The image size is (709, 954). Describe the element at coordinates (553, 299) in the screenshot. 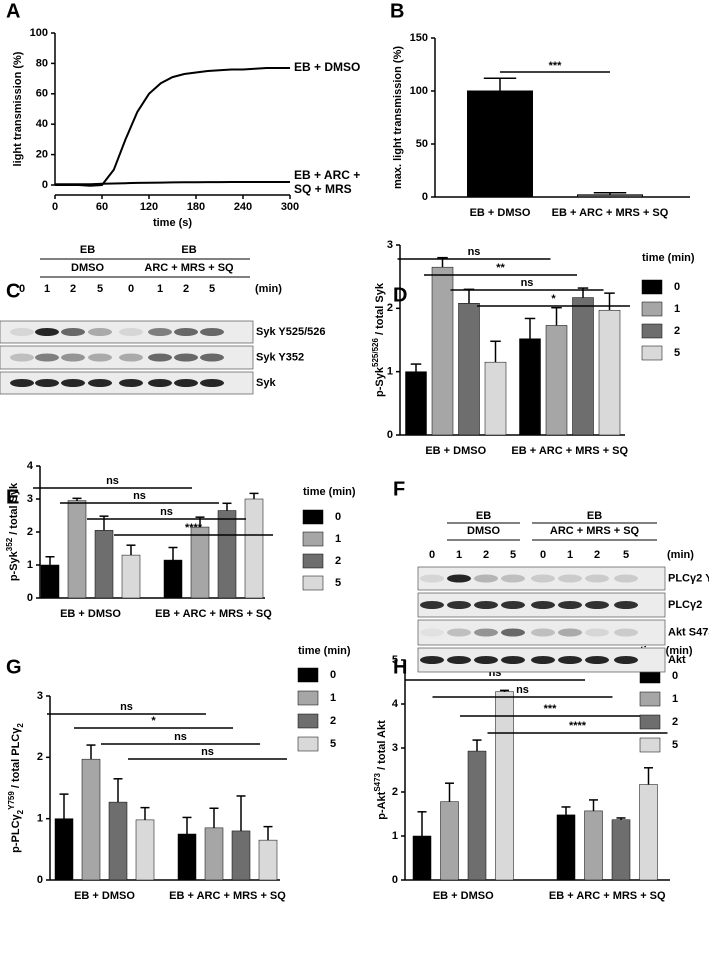

I see `significance-label: *` at that location.